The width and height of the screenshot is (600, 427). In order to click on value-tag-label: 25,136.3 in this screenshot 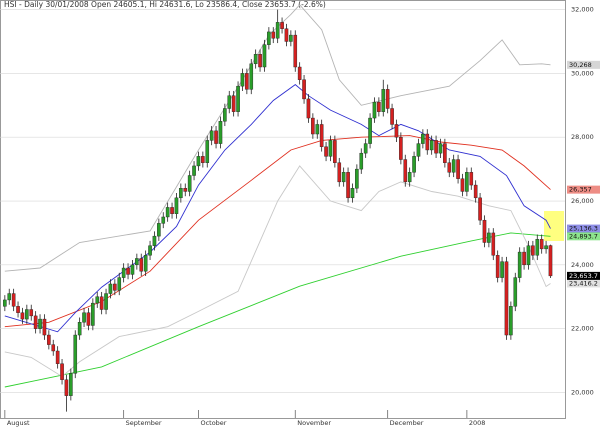, I will do `click(583, 229)`.